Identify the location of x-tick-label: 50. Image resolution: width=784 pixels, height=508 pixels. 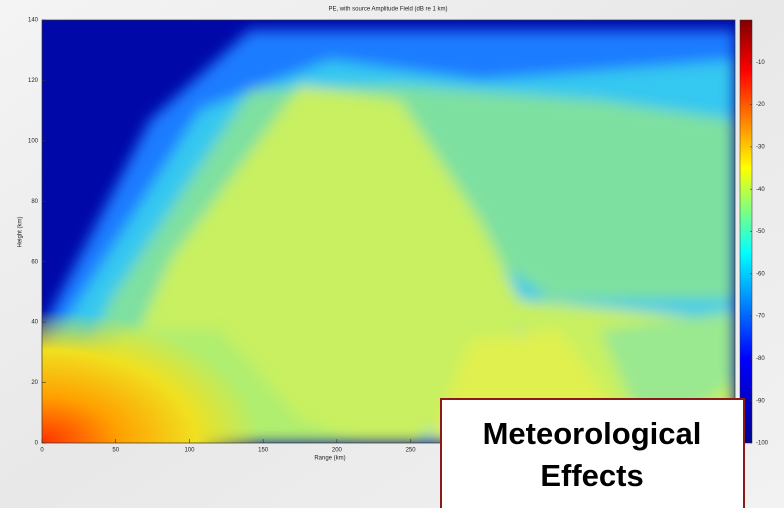
(115, 451).